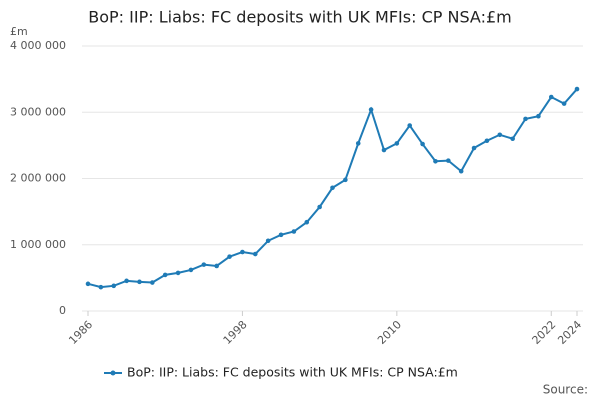 The width and height of the screenshot is (600, 400). I want to click on y-tick-label: 3 000 000, so click(38, 111).